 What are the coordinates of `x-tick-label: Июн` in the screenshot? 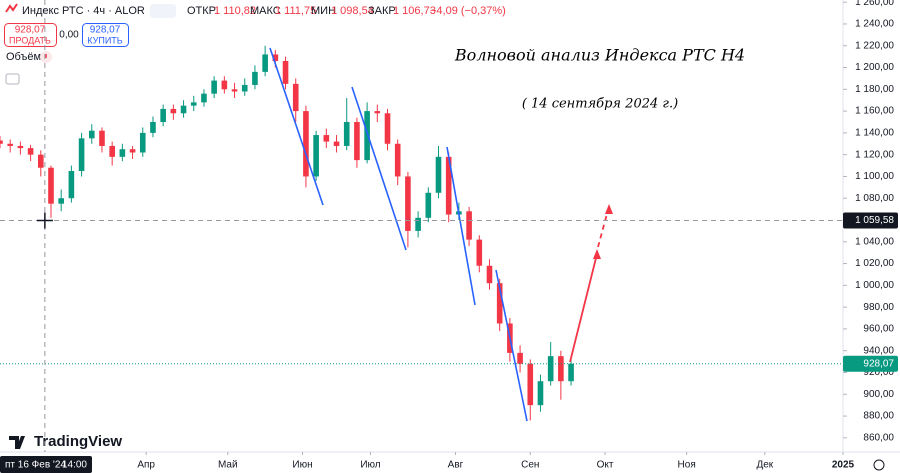 It's located at (302, 465).